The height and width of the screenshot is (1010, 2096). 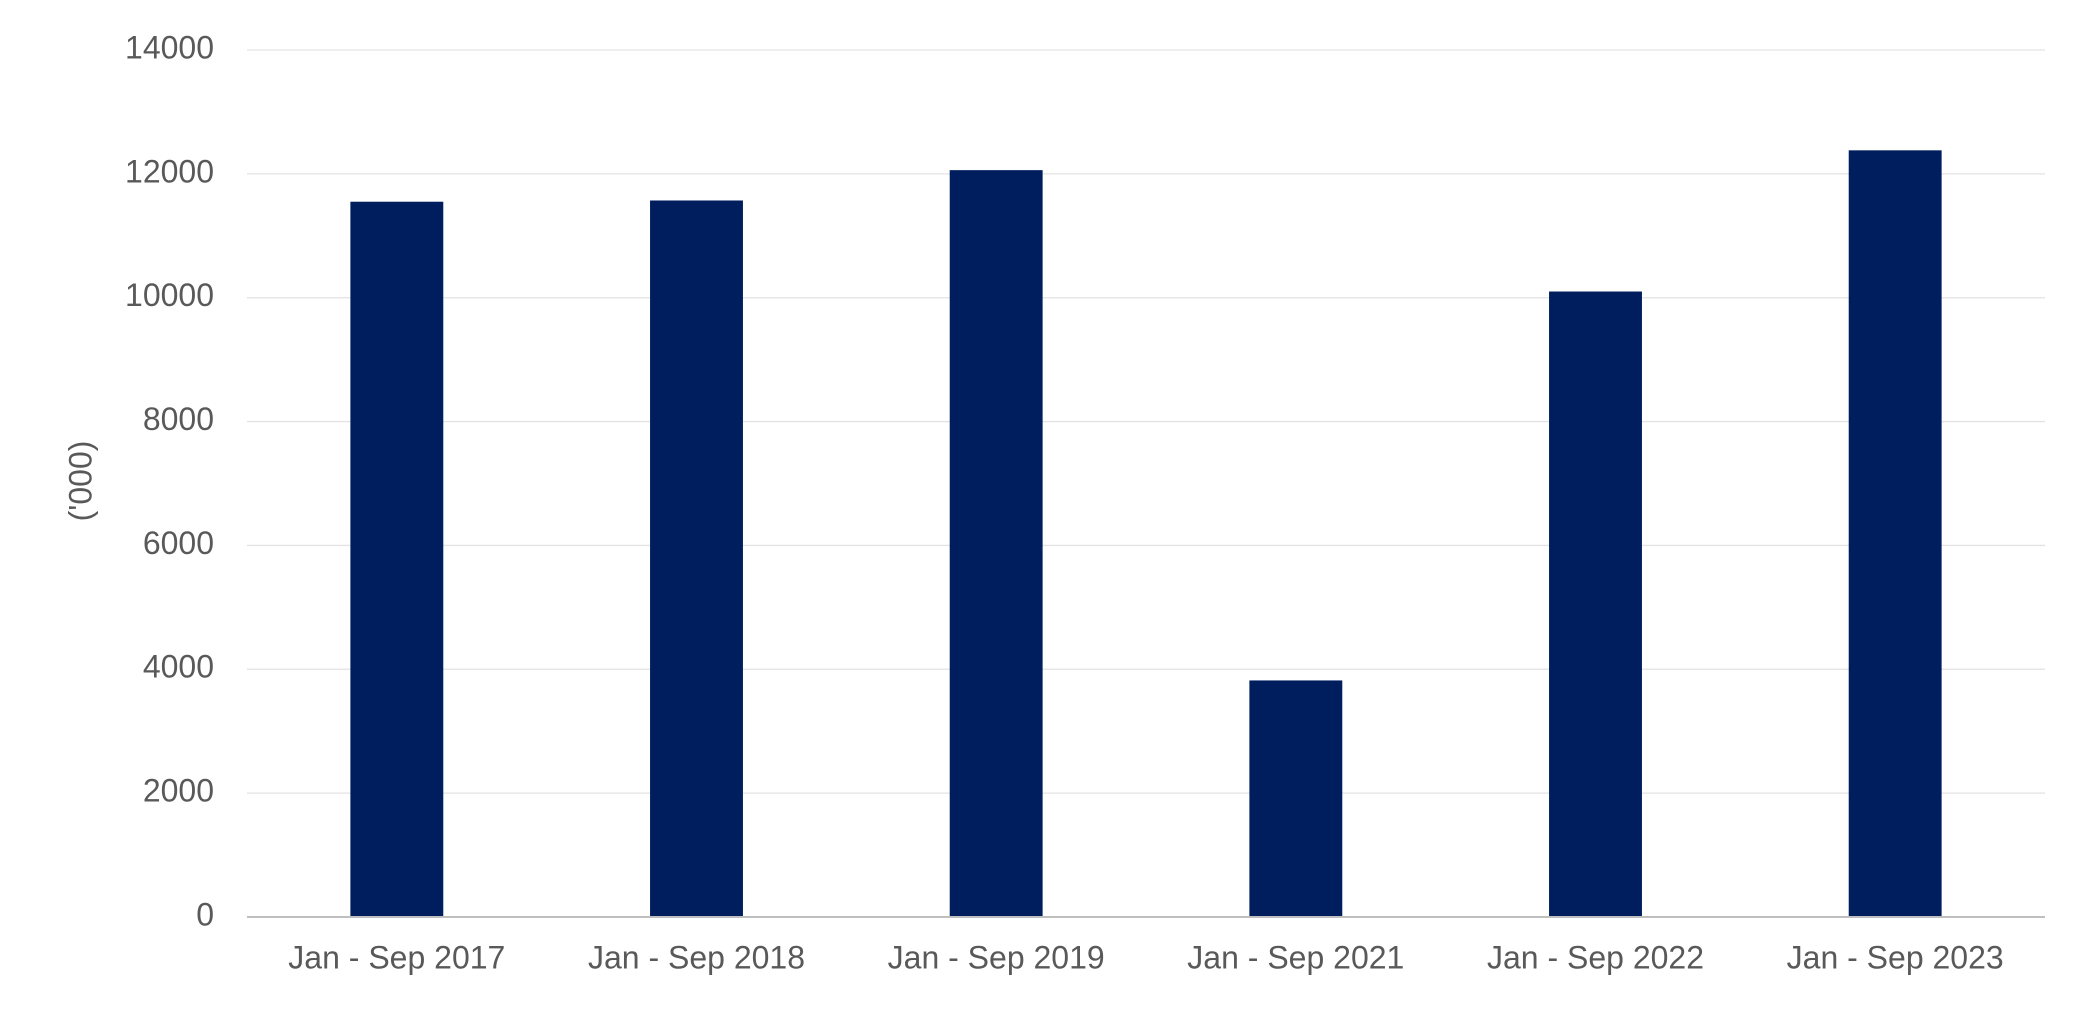 What do you see at coordinates (178, 667) in the screenshot?
I see `y-tick-label: 4000` at bounding box center [178, 667].